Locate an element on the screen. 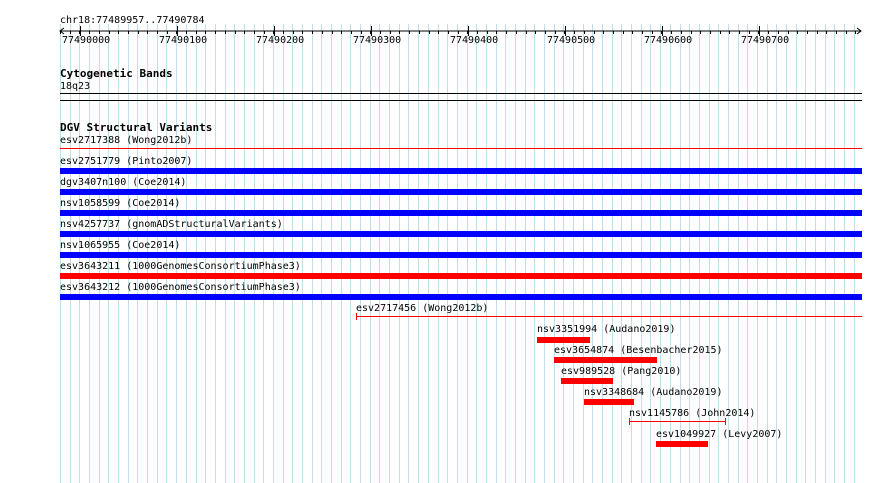 The width and height of the screenshot is (890, 483). cytoband-label: 18q23 is located at coordinates (75, 86).